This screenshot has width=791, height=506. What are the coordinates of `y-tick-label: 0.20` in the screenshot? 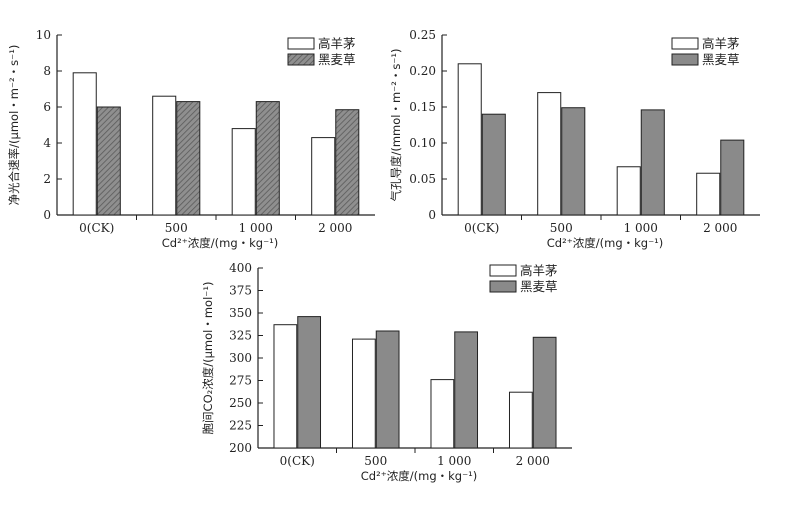 It's located at (422, 71).